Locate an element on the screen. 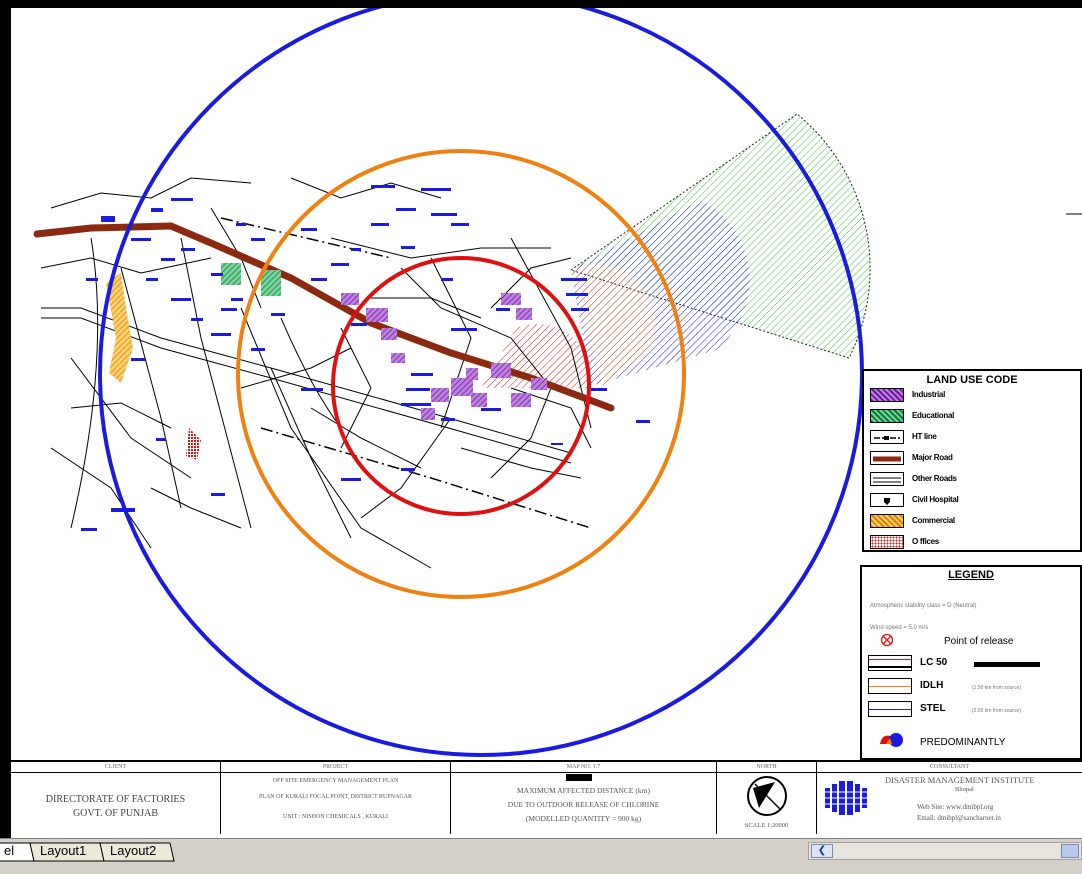  consultant-line-3: Web Site: www.dmibpl.org is located at coordinates (955, 807).